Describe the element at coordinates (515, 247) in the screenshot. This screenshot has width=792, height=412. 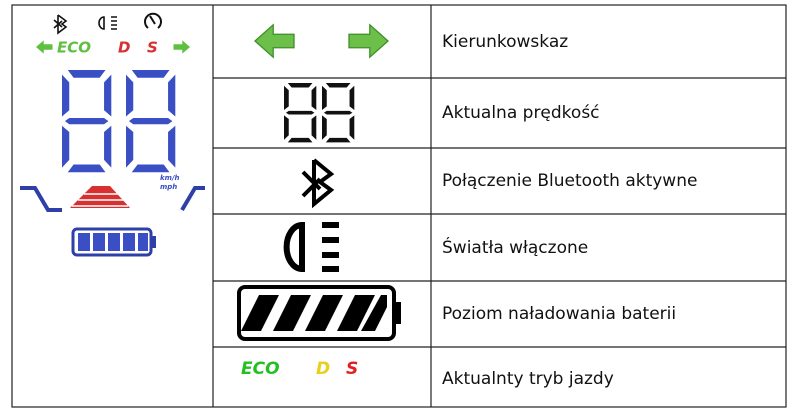
I see `row-label: Światła włączone` at that location.